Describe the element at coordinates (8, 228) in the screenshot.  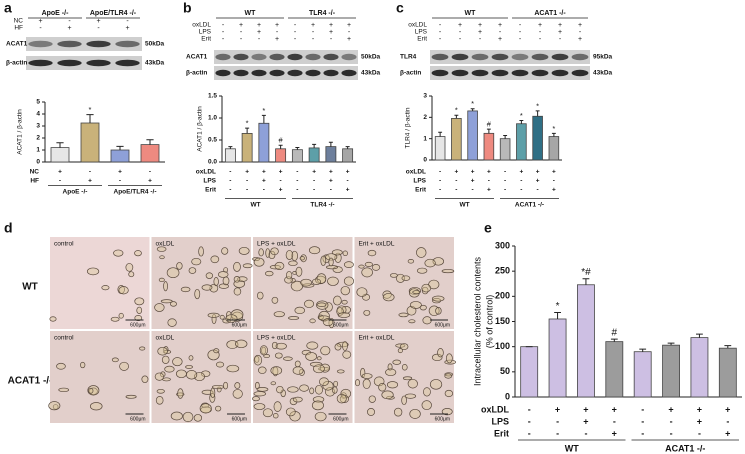
I see `panel-label: d` at that location.